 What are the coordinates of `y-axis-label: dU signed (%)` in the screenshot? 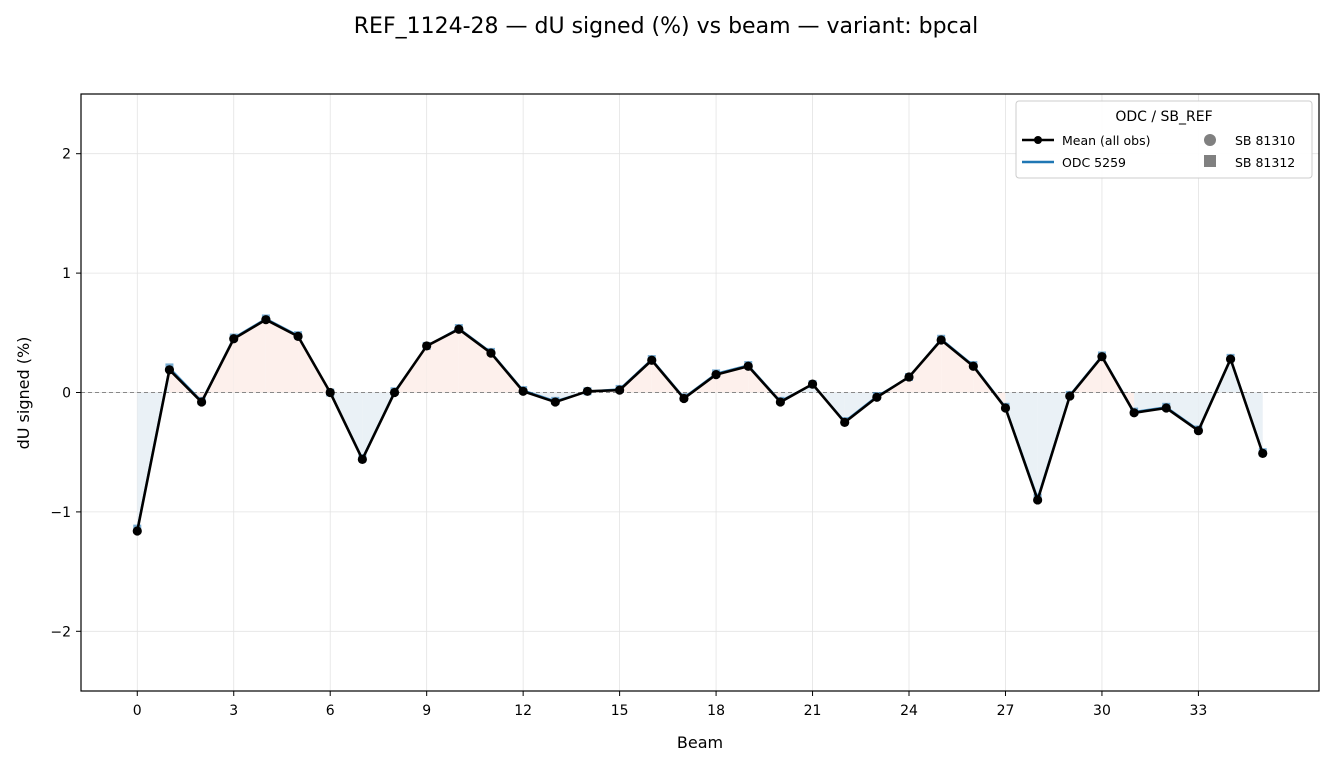 It's located at (23, 393).